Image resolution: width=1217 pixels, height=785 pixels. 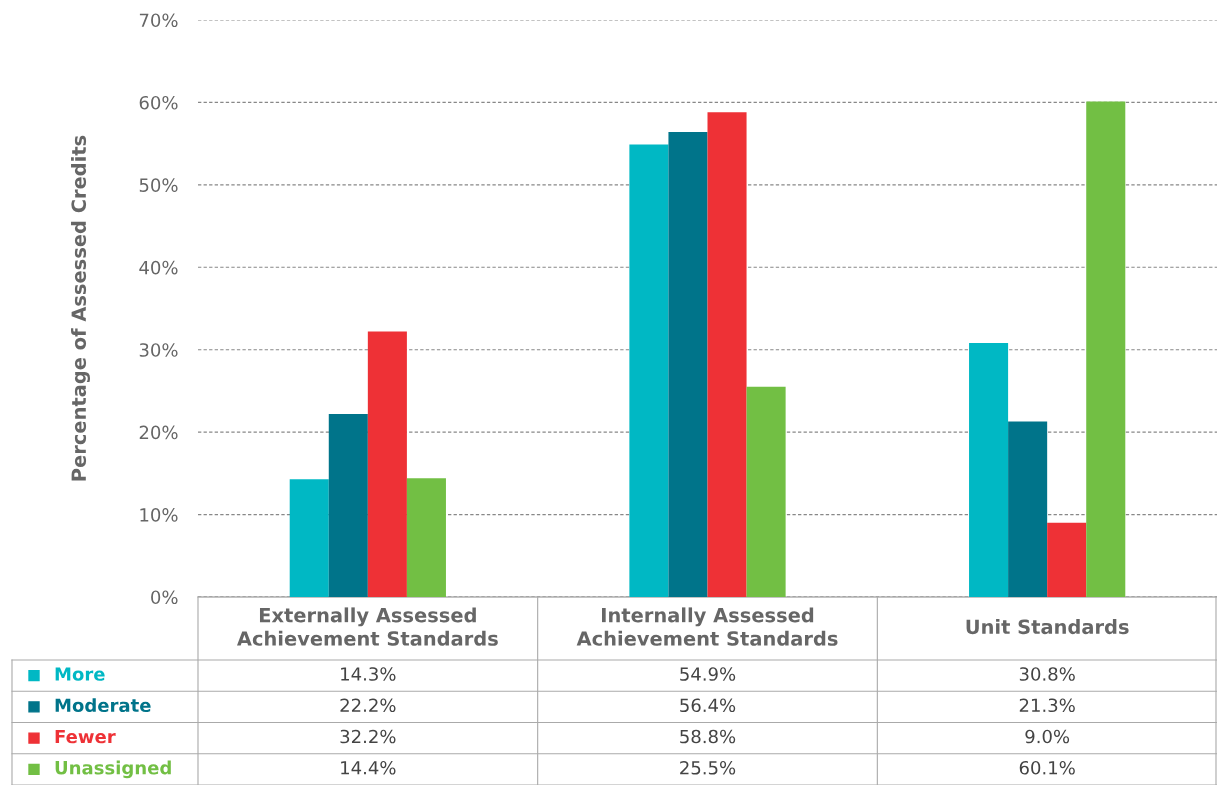 I want to click on data-label: 21.3%, so click(x=1047, y=705).